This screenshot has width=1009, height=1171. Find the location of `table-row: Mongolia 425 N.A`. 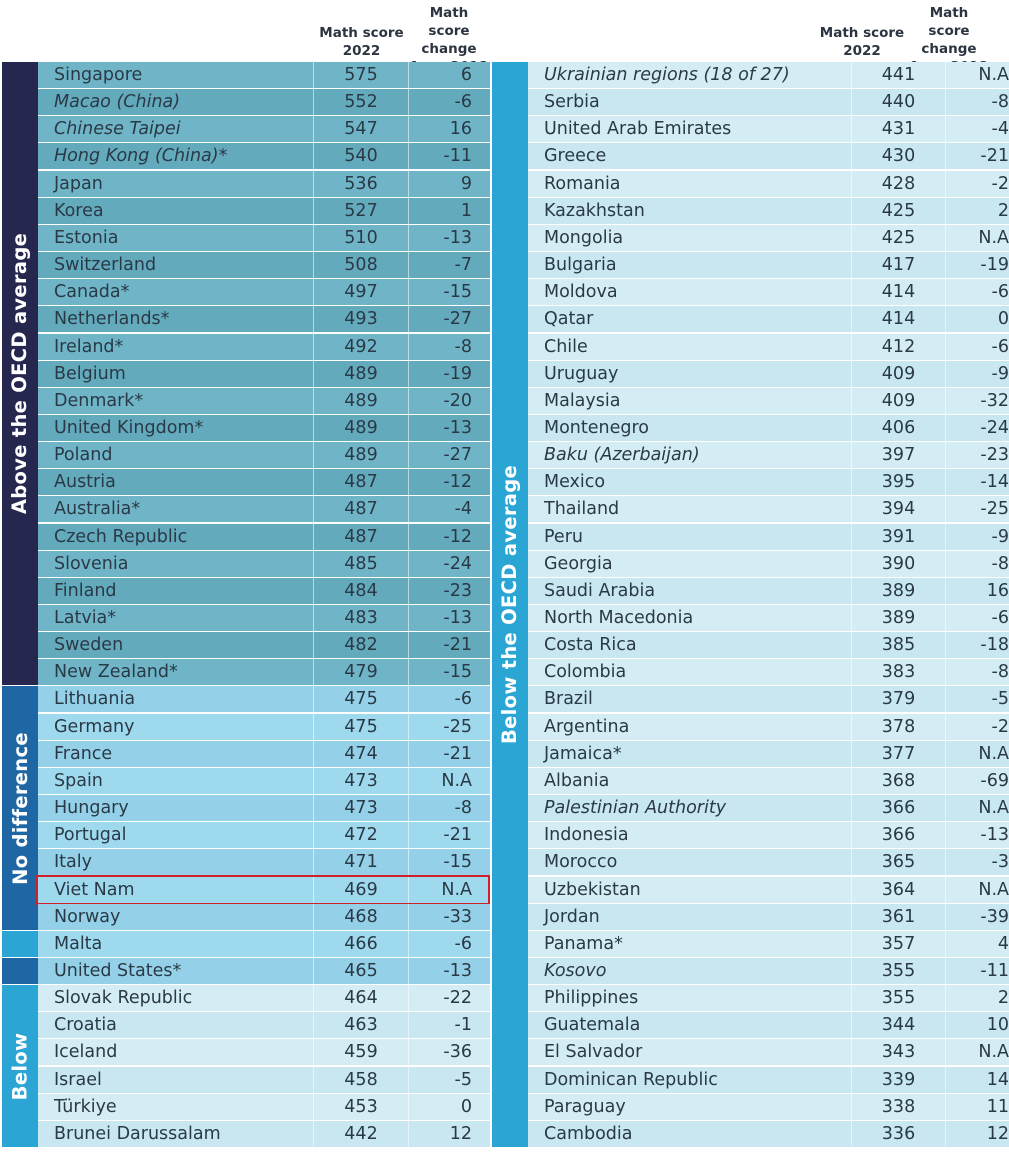

table-row: Mongolia 425 N.A is located at coordinates (768, 237).